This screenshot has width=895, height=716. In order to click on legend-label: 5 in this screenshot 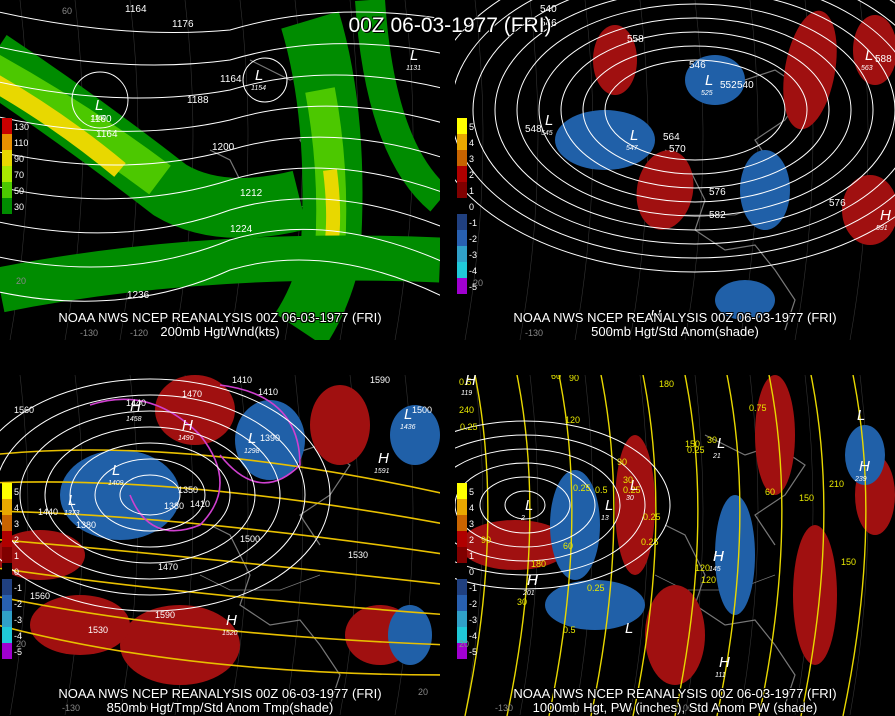, I will do `click(471, 492)`.